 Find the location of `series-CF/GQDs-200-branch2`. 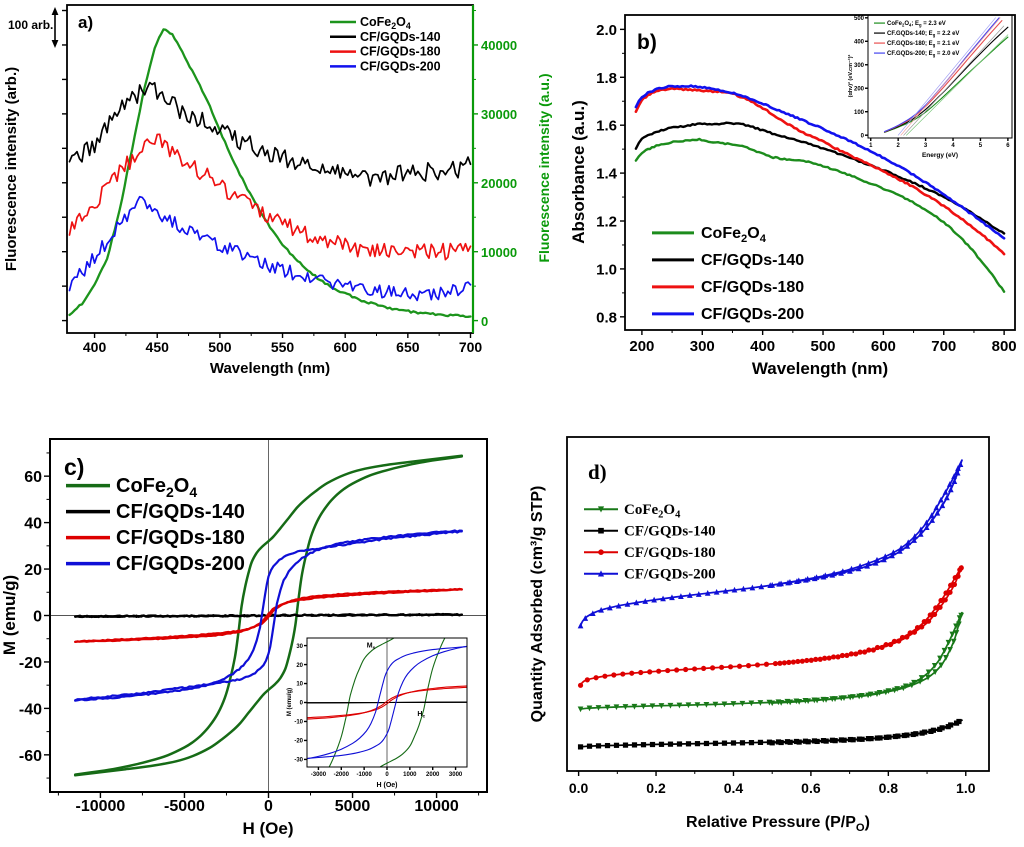

series-CF/GQDs-200-branch2 is located at coordinates (387, 702).